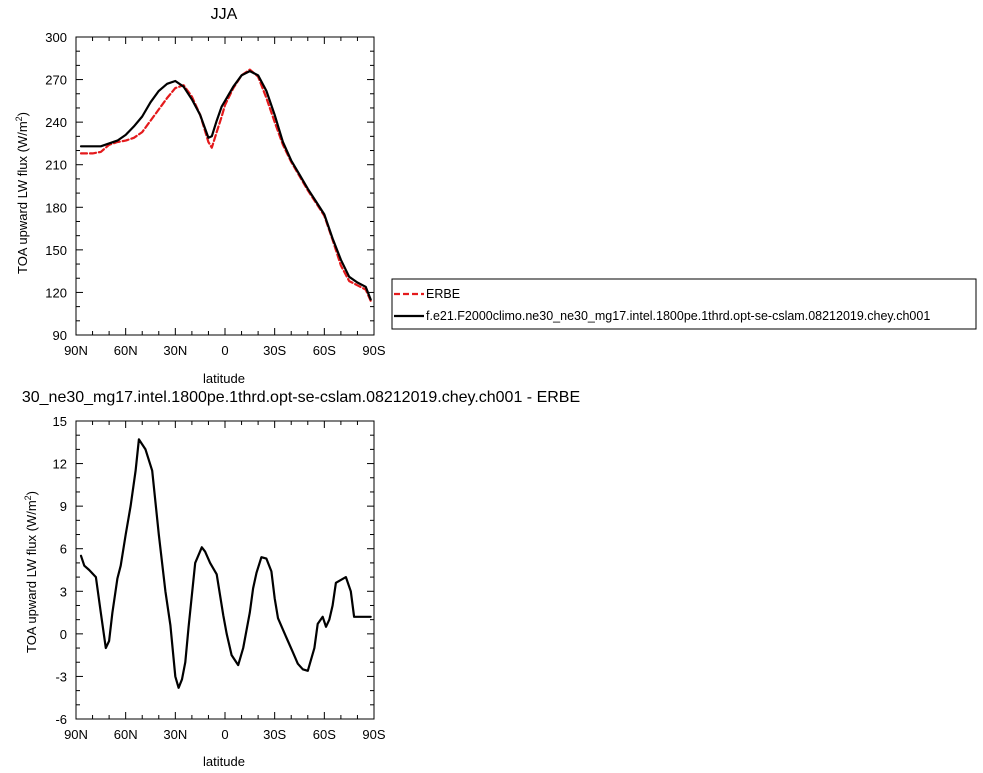  Describe the element at coordinates (443, 294) in the screenshot. I see `legend-erbe-label: ERBE` at that location.